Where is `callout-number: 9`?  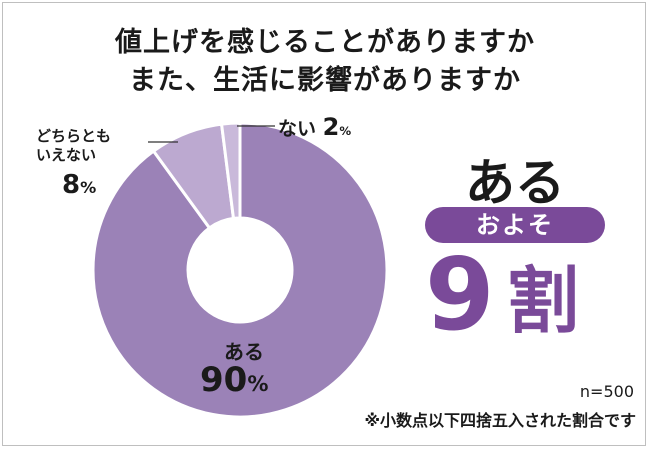 callout-number: 9 is located at coordinates (460, 294).